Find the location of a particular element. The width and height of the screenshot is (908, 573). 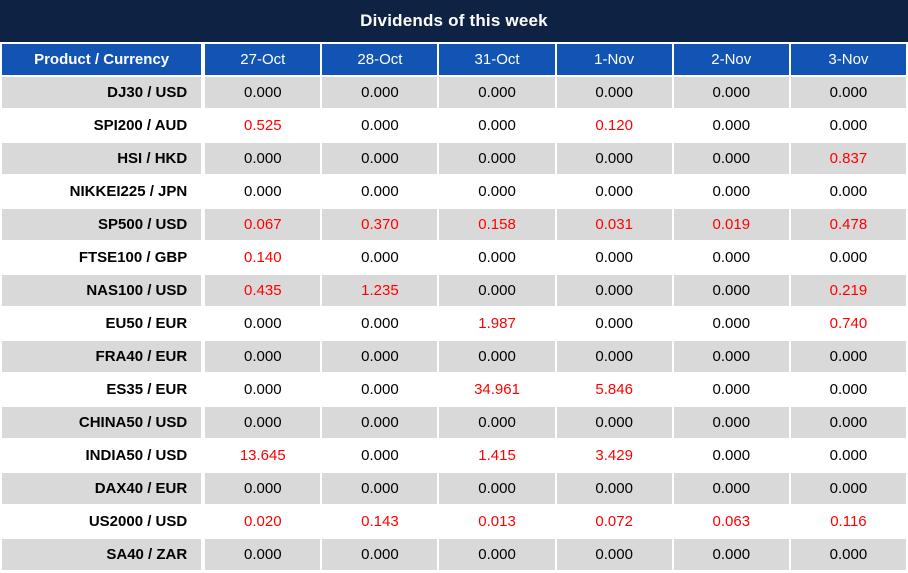

value-cell: 0.140 is located at coordinates (263, 257).